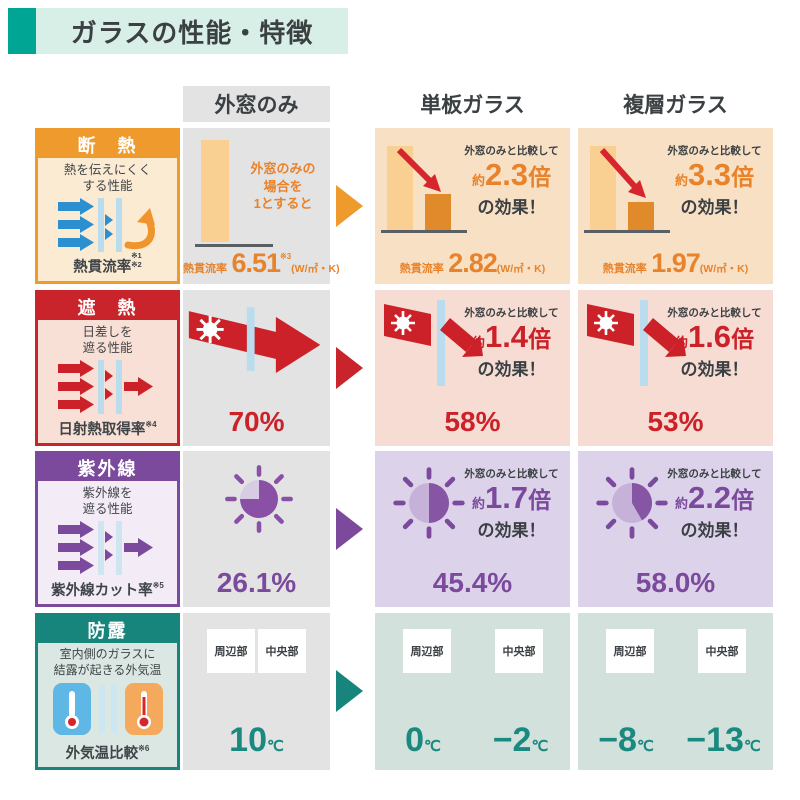 The image size is (800, 800). What do you see at coordinates (107, 306) in the screenshot?
I see `row-header-shading: 遮 熱` at bounding box center [107, 306].